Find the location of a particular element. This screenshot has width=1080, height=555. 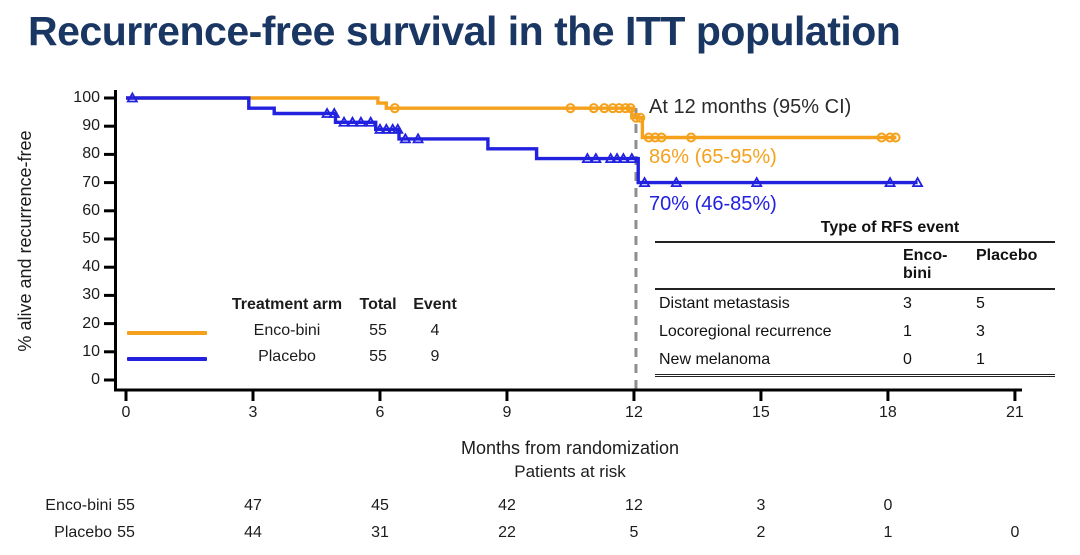

risk-value: 1 is located at coordinates (888, 532).